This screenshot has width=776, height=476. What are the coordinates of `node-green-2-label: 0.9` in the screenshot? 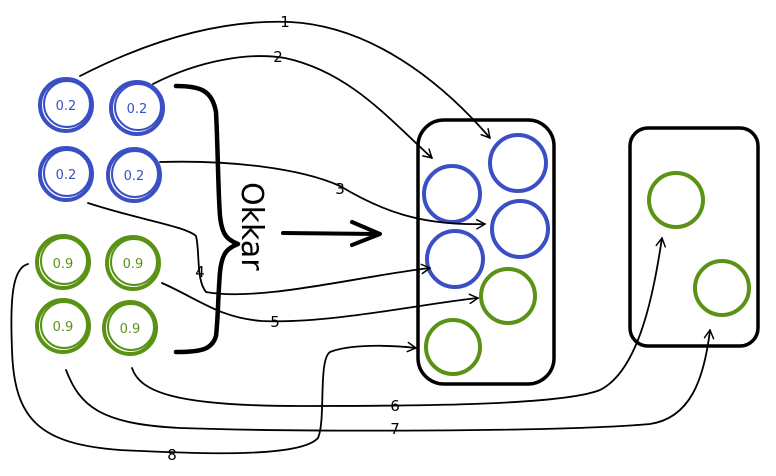 It's located at (133, 264).